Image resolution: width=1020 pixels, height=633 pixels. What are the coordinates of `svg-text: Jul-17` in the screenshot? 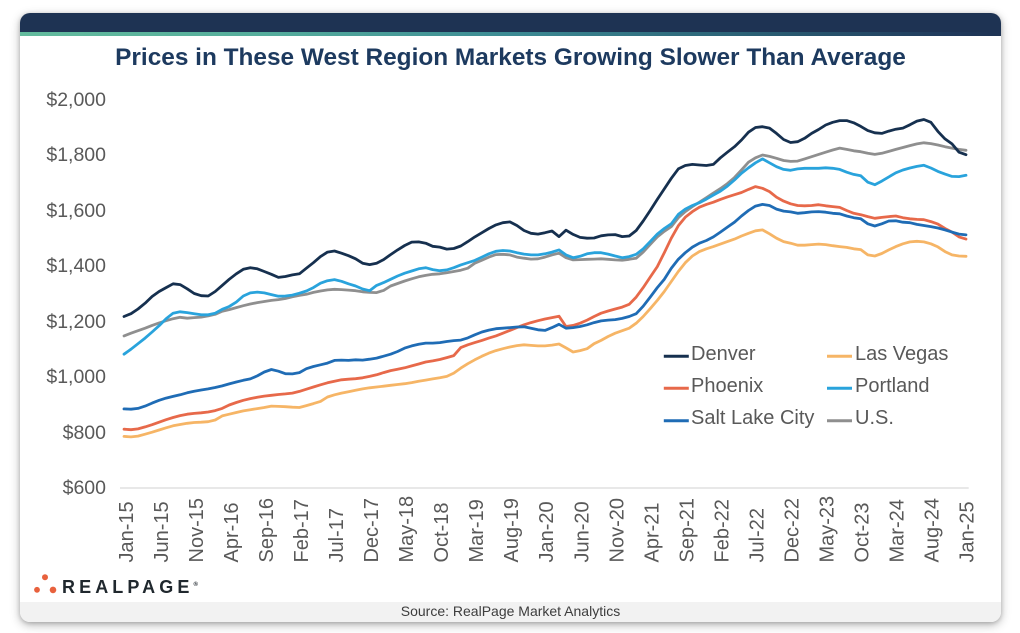 It's located at (337, 535).